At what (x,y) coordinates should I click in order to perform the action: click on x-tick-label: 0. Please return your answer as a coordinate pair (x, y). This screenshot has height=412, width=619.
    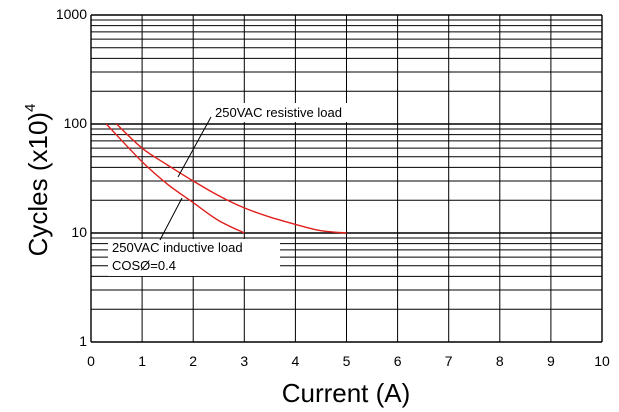
    Looking at the image, I should click on (91, 361).